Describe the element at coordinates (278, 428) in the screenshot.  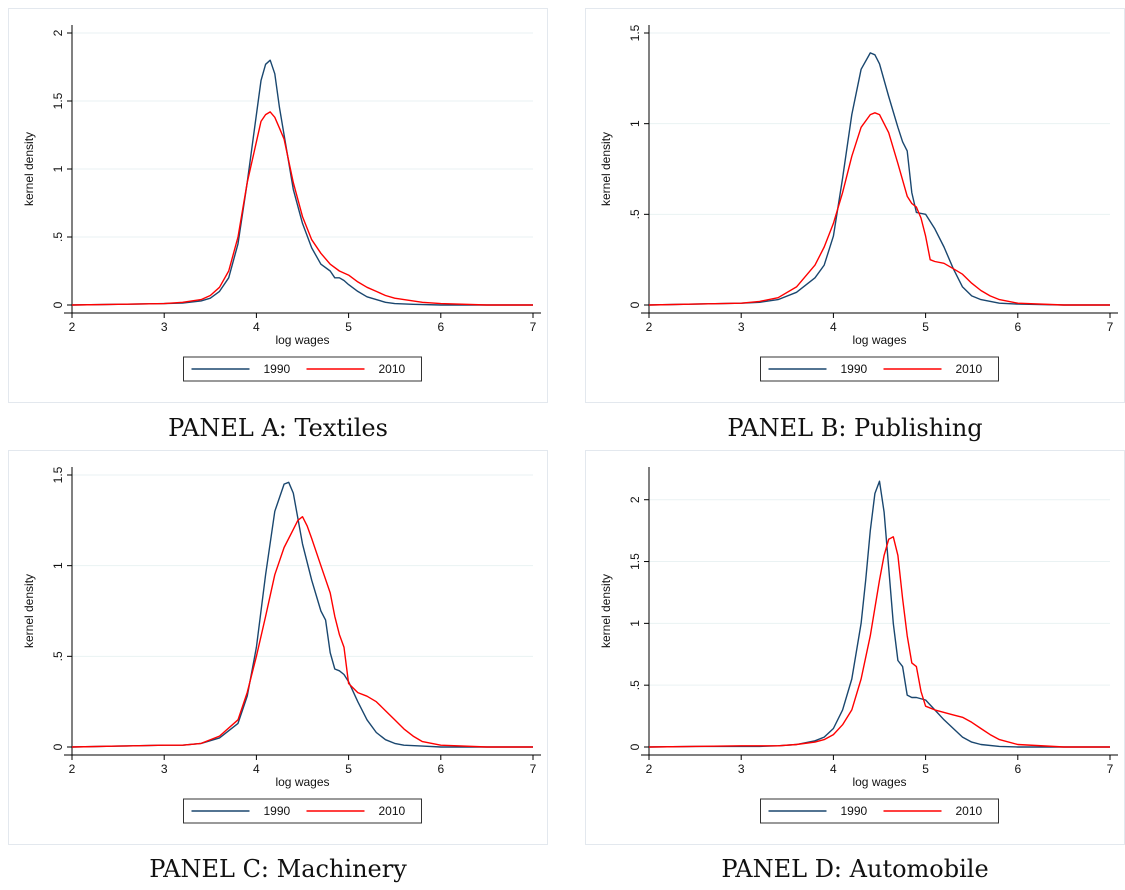
I see `panel-caption: PANEL A: Textiles` at that location.